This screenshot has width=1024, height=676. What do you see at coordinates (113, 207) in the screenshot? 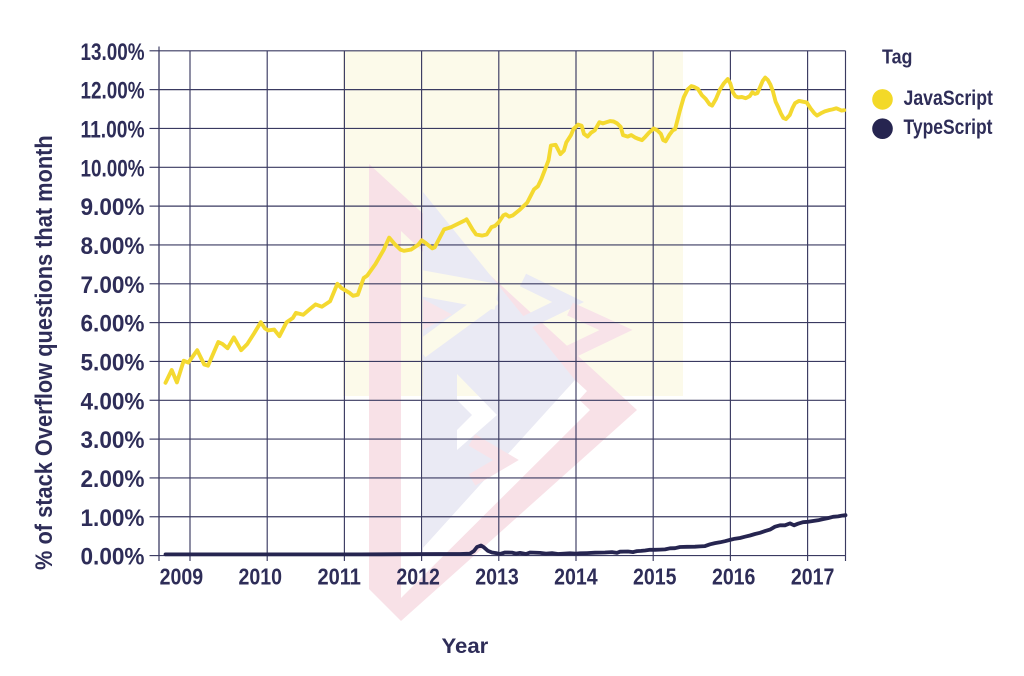
I see `svg-text: 9.00%` at bounding box center [113, 207].